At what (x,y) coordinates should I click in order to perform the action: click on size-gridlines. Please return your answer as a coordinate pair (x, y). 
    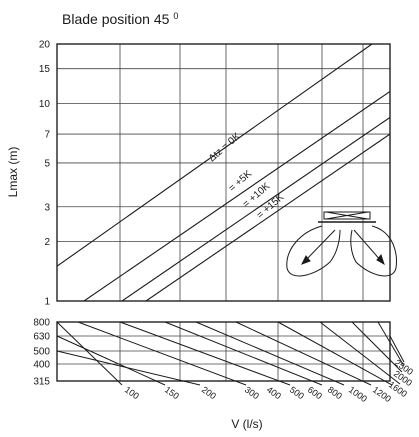
    Looking at the image, I should click on (223, 351).